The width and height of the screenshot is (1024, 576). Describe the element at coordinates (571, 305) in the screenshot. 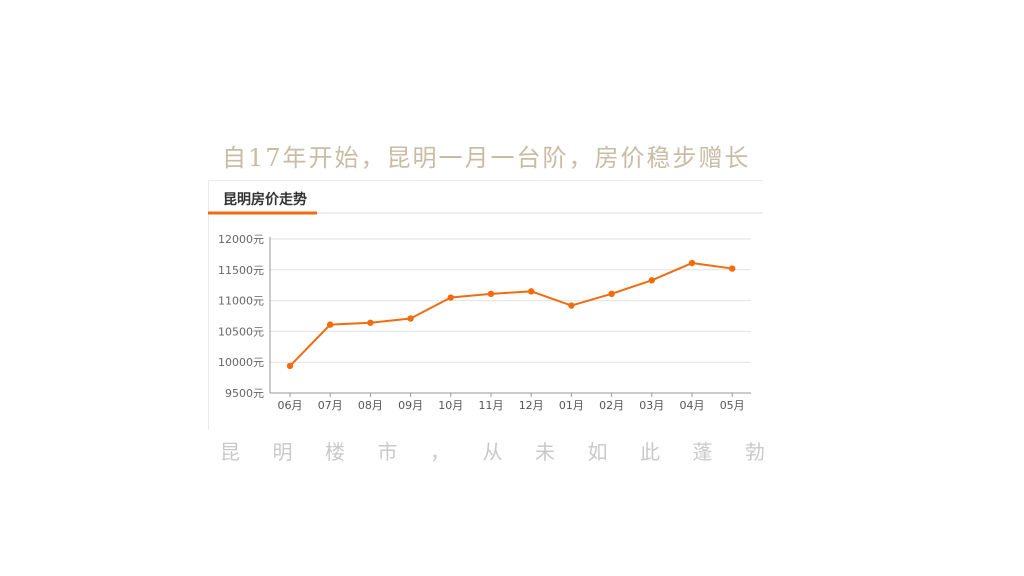

I see `data-point-01月` at that location.